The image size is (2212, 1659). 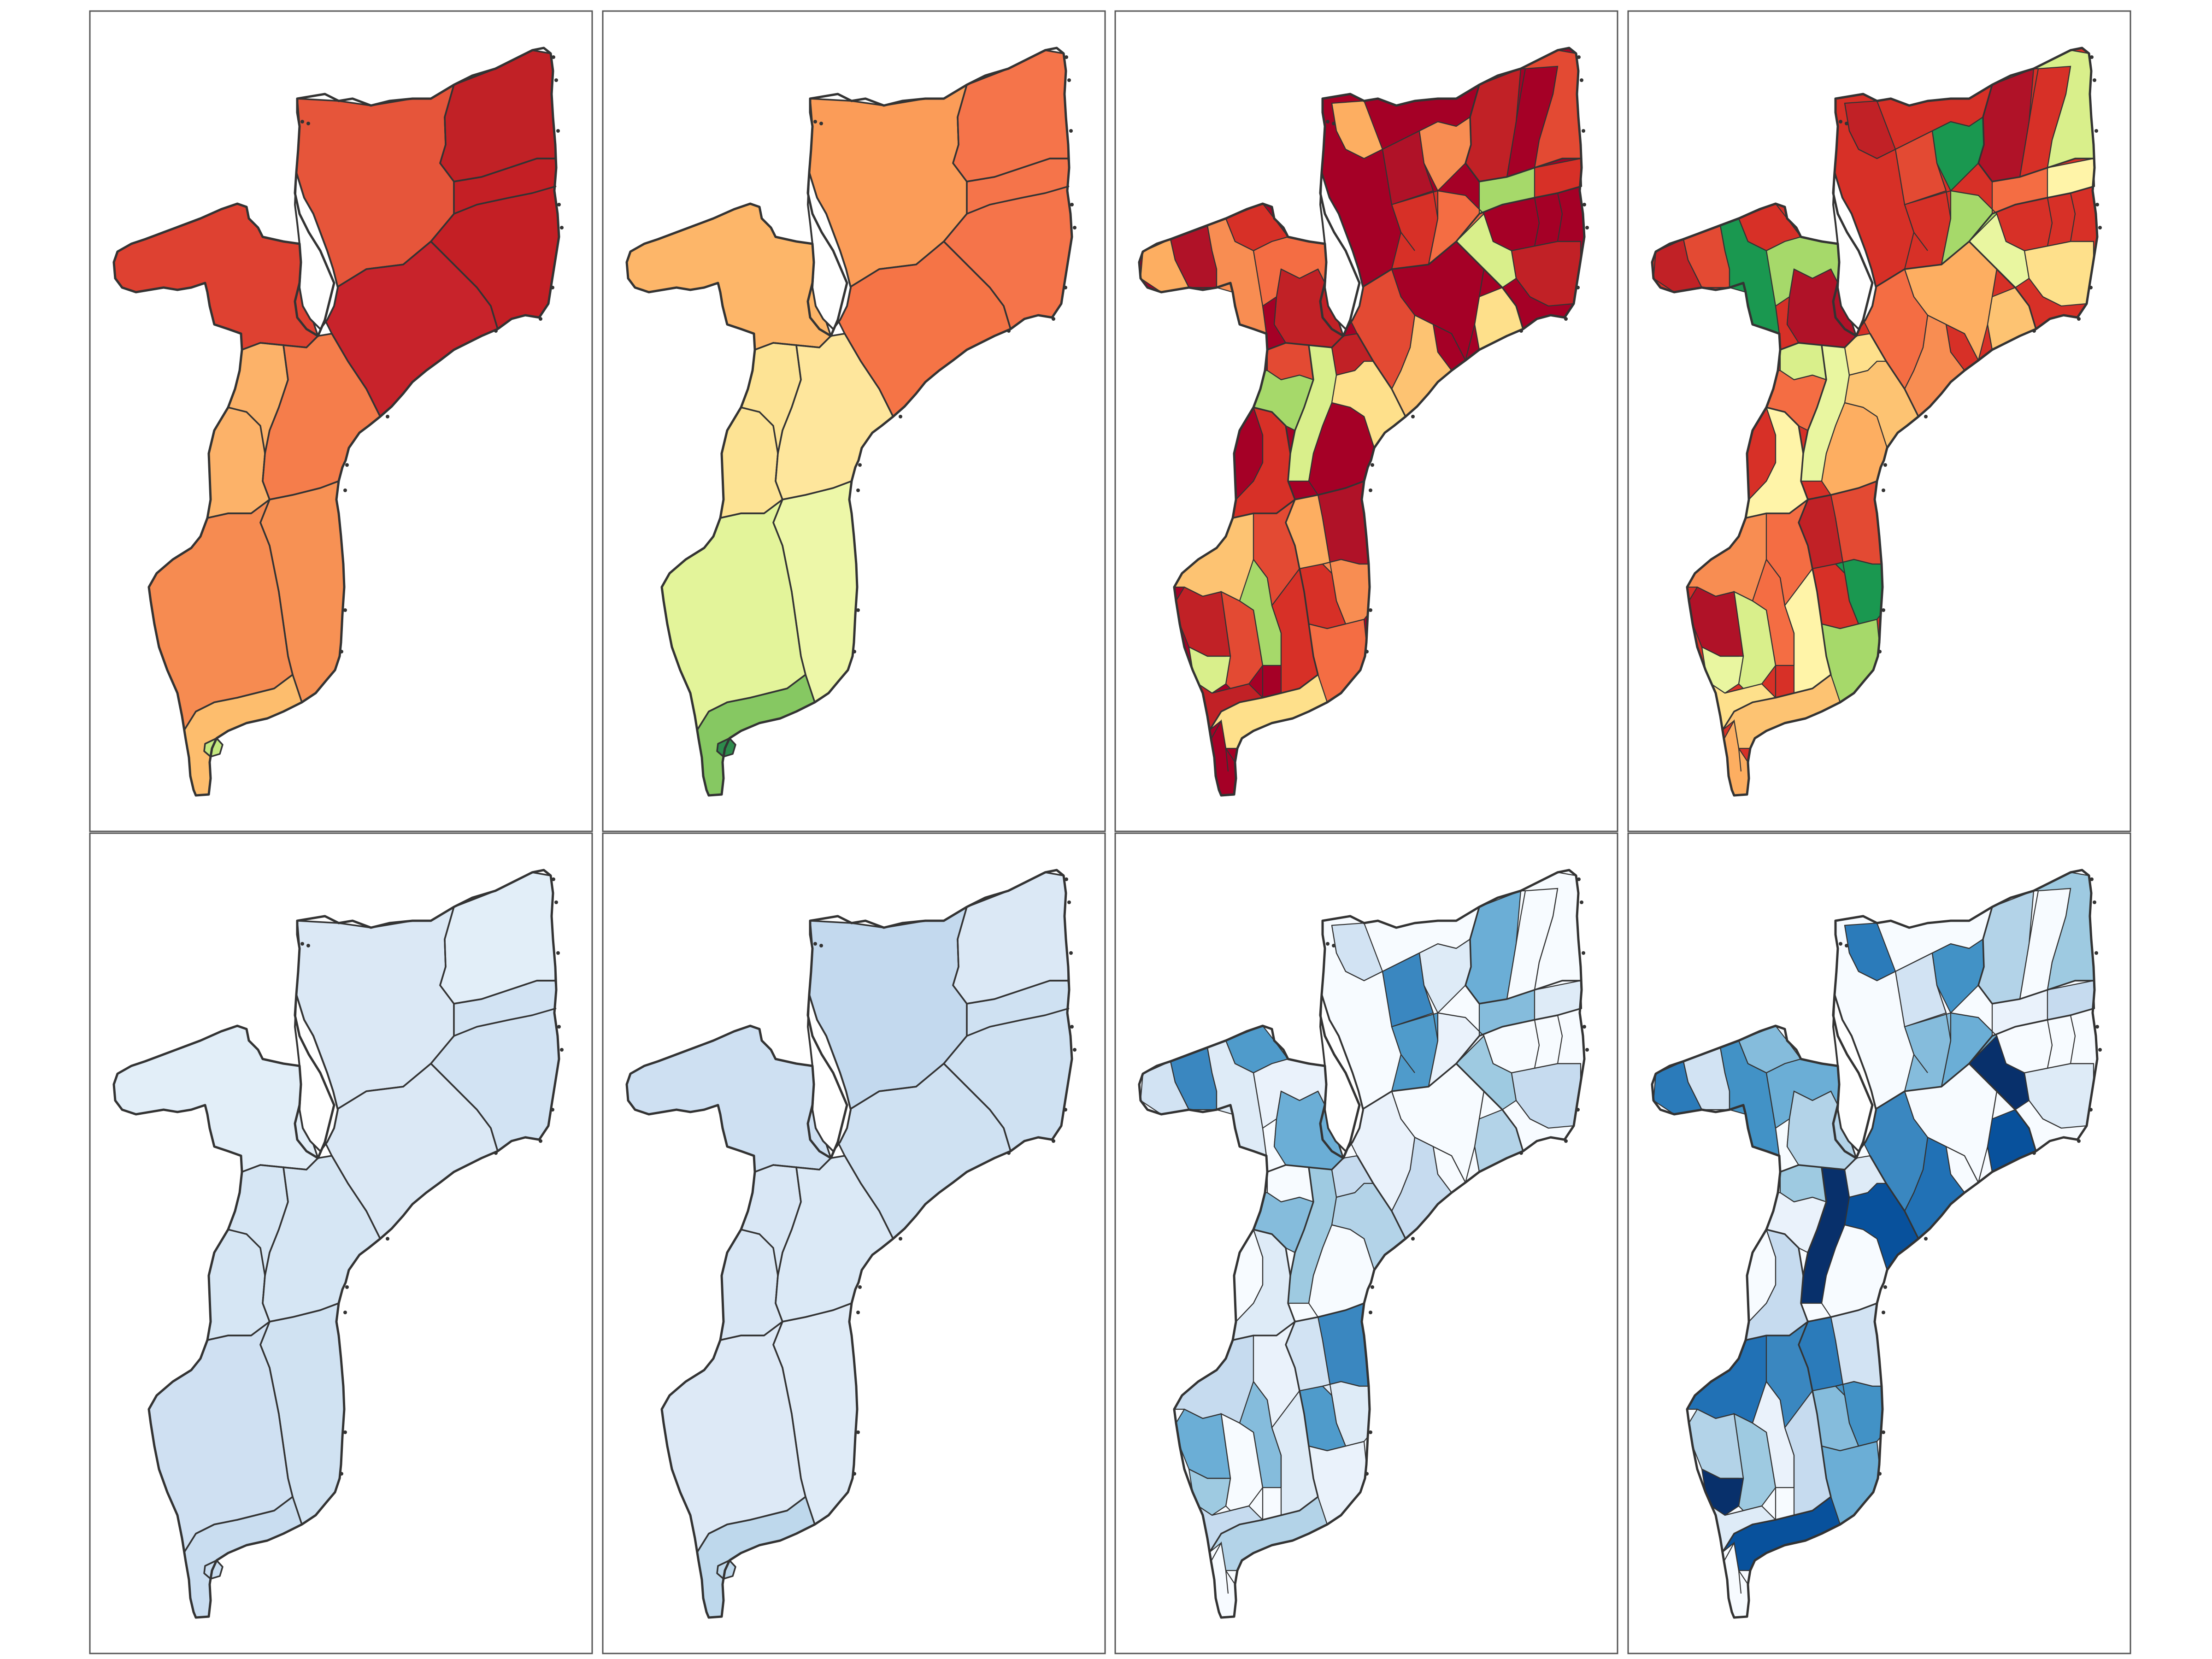 What do you see at coordinates (1290, 1183) in the screenshot?
I see `district-region` at bounding box center [1290, 1183].